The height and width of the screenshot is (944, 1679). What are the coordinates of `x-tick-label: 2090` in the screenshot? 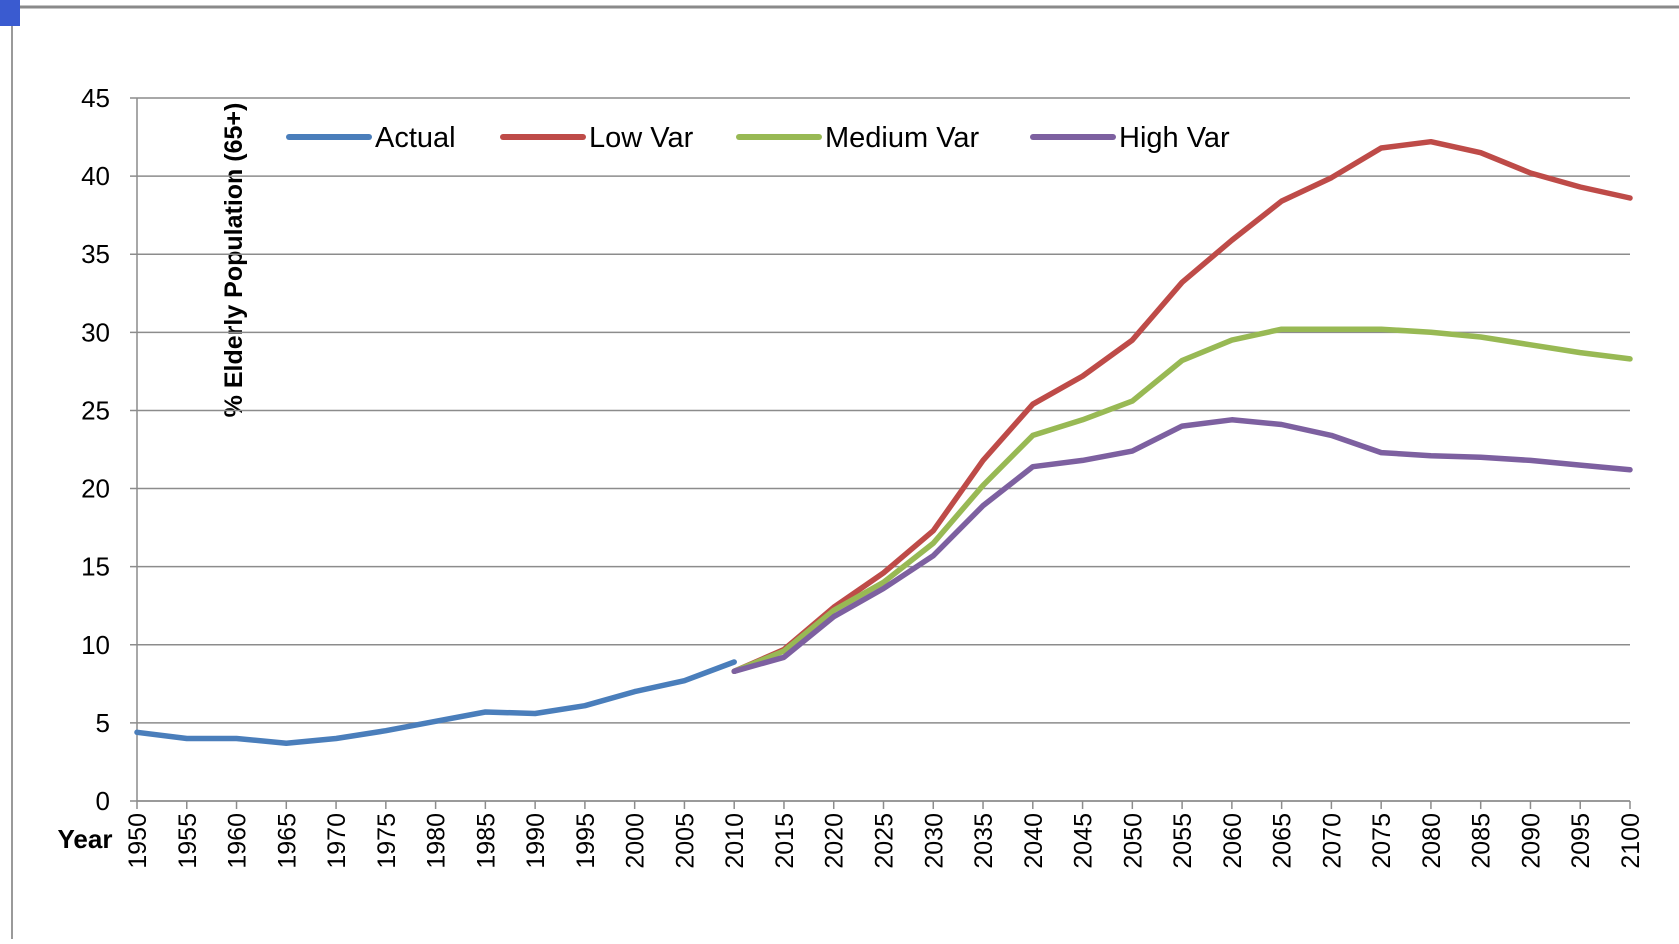 It's located at (1531, 841).